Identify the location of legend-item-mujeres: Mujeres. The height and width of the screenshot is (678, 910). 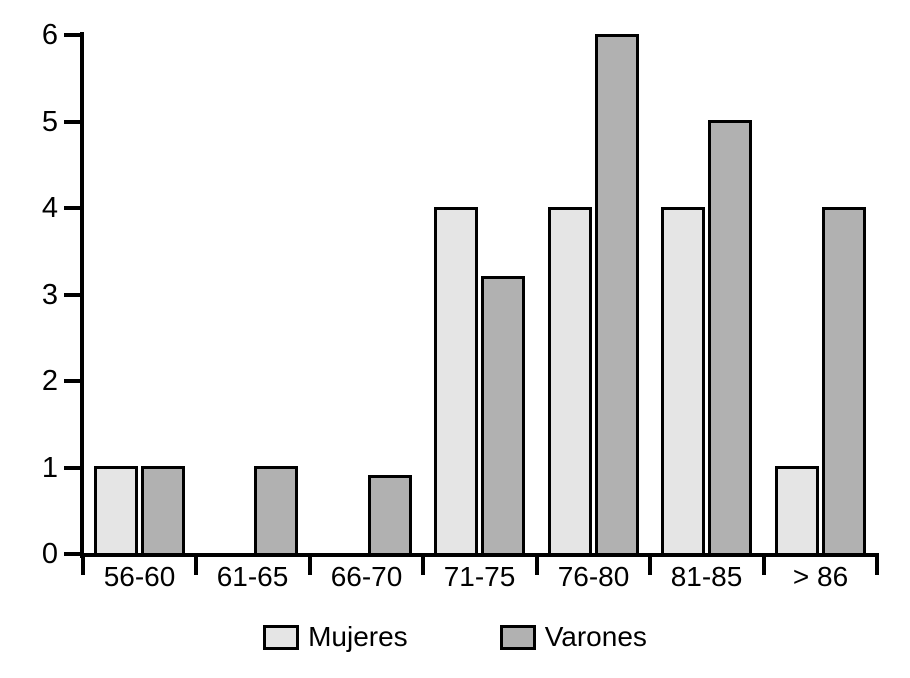
(335, 637).